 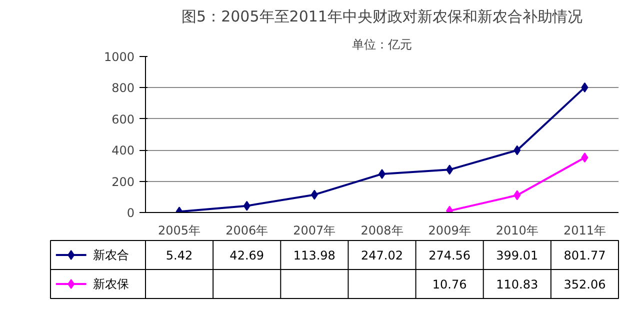 What do you see at coordinates (449, 231) in the screenshot?
I see `x-tick-label: 2009年` at bounding box center [449, 231].